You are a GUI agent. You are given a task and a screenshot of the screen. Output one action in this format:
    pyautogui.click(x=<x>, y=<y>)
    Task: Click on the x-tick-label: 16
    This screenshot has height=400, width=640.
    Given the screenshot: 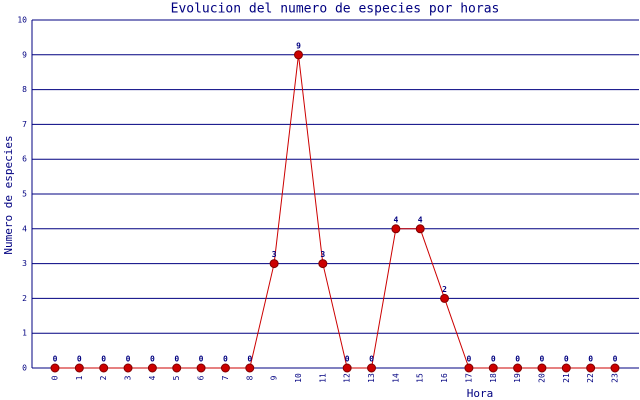 What is the action you would take?
    pyautogui.click(x=444, y=378)
    